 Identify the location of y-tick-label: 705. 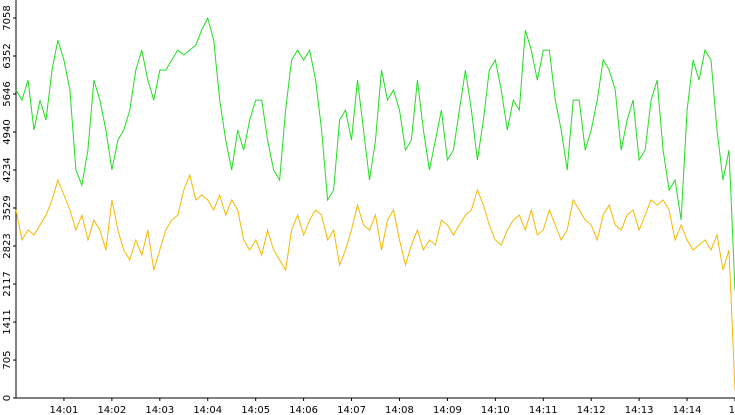
(7, 359).